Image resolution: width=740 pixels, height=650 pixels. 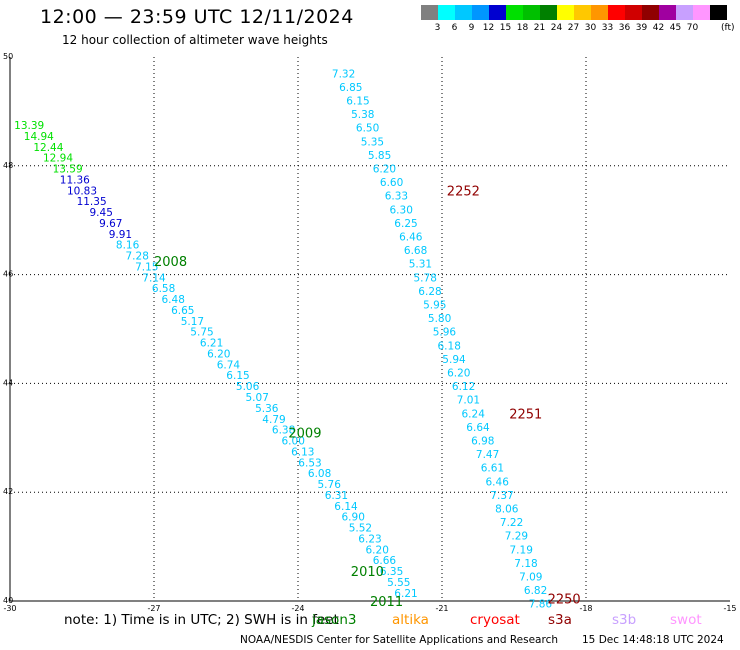 What do you see at coordinates (525, 414) in the screenshot?
I see `pass-time-label: 2251` at bounding box center [525, 414].